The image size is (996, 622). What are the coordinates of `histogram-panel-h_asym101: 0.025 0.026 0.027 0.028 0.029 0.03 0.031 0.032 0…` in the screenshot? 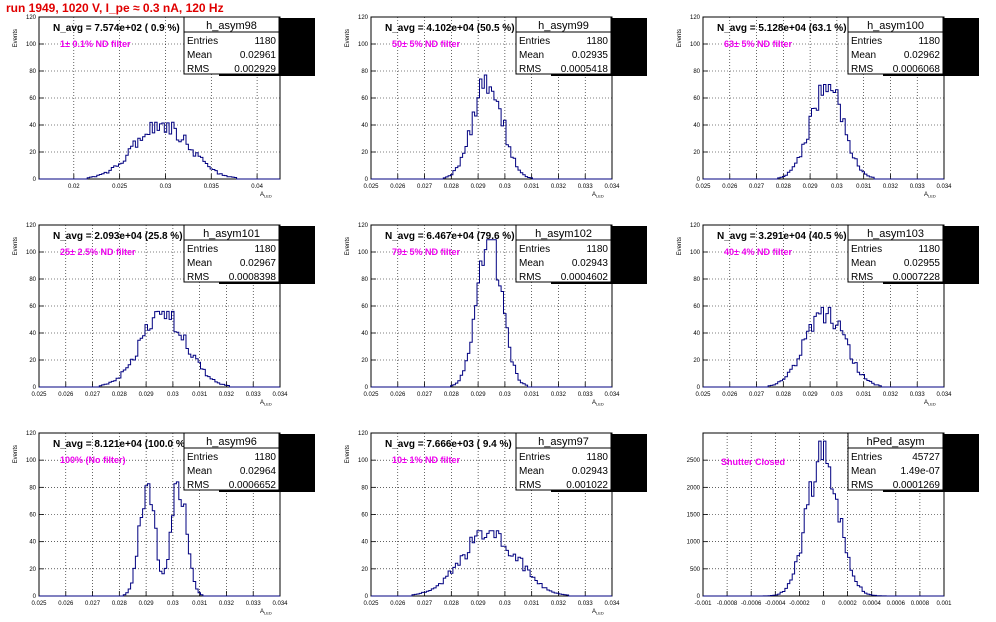 It's located at (164, 315).